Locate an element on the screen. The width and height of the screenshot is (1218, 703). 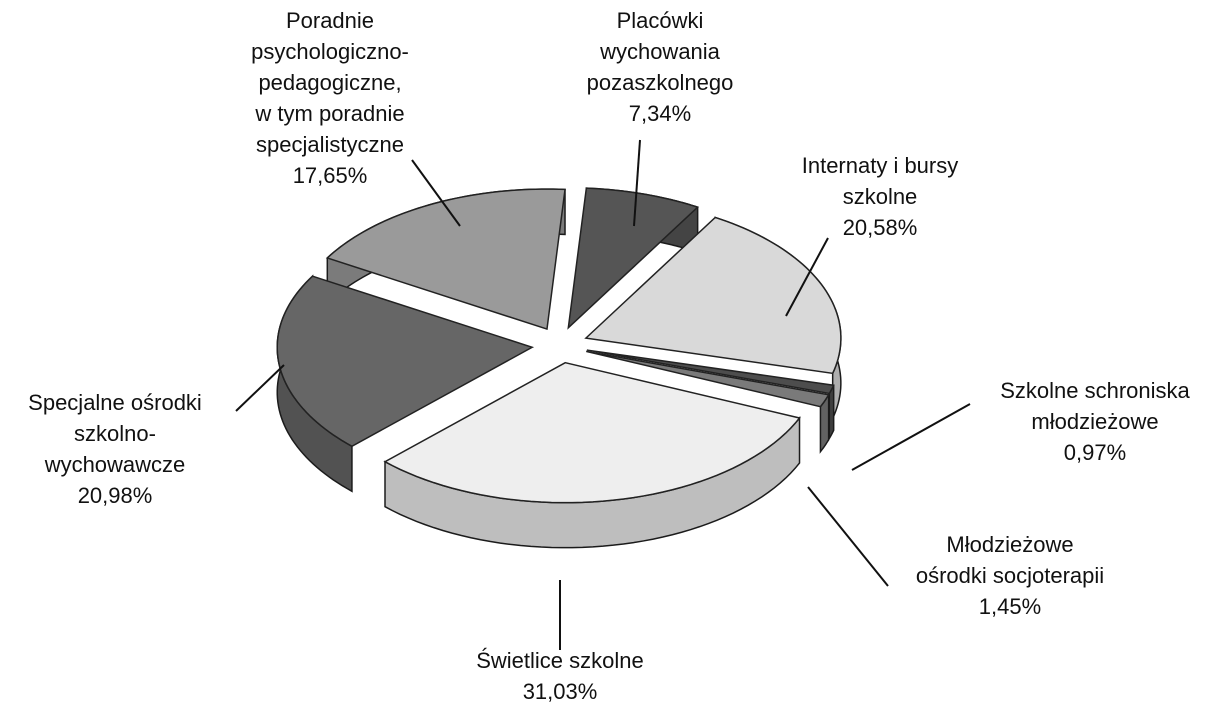
category-label: Placówki is located at coordinates (660, 20).